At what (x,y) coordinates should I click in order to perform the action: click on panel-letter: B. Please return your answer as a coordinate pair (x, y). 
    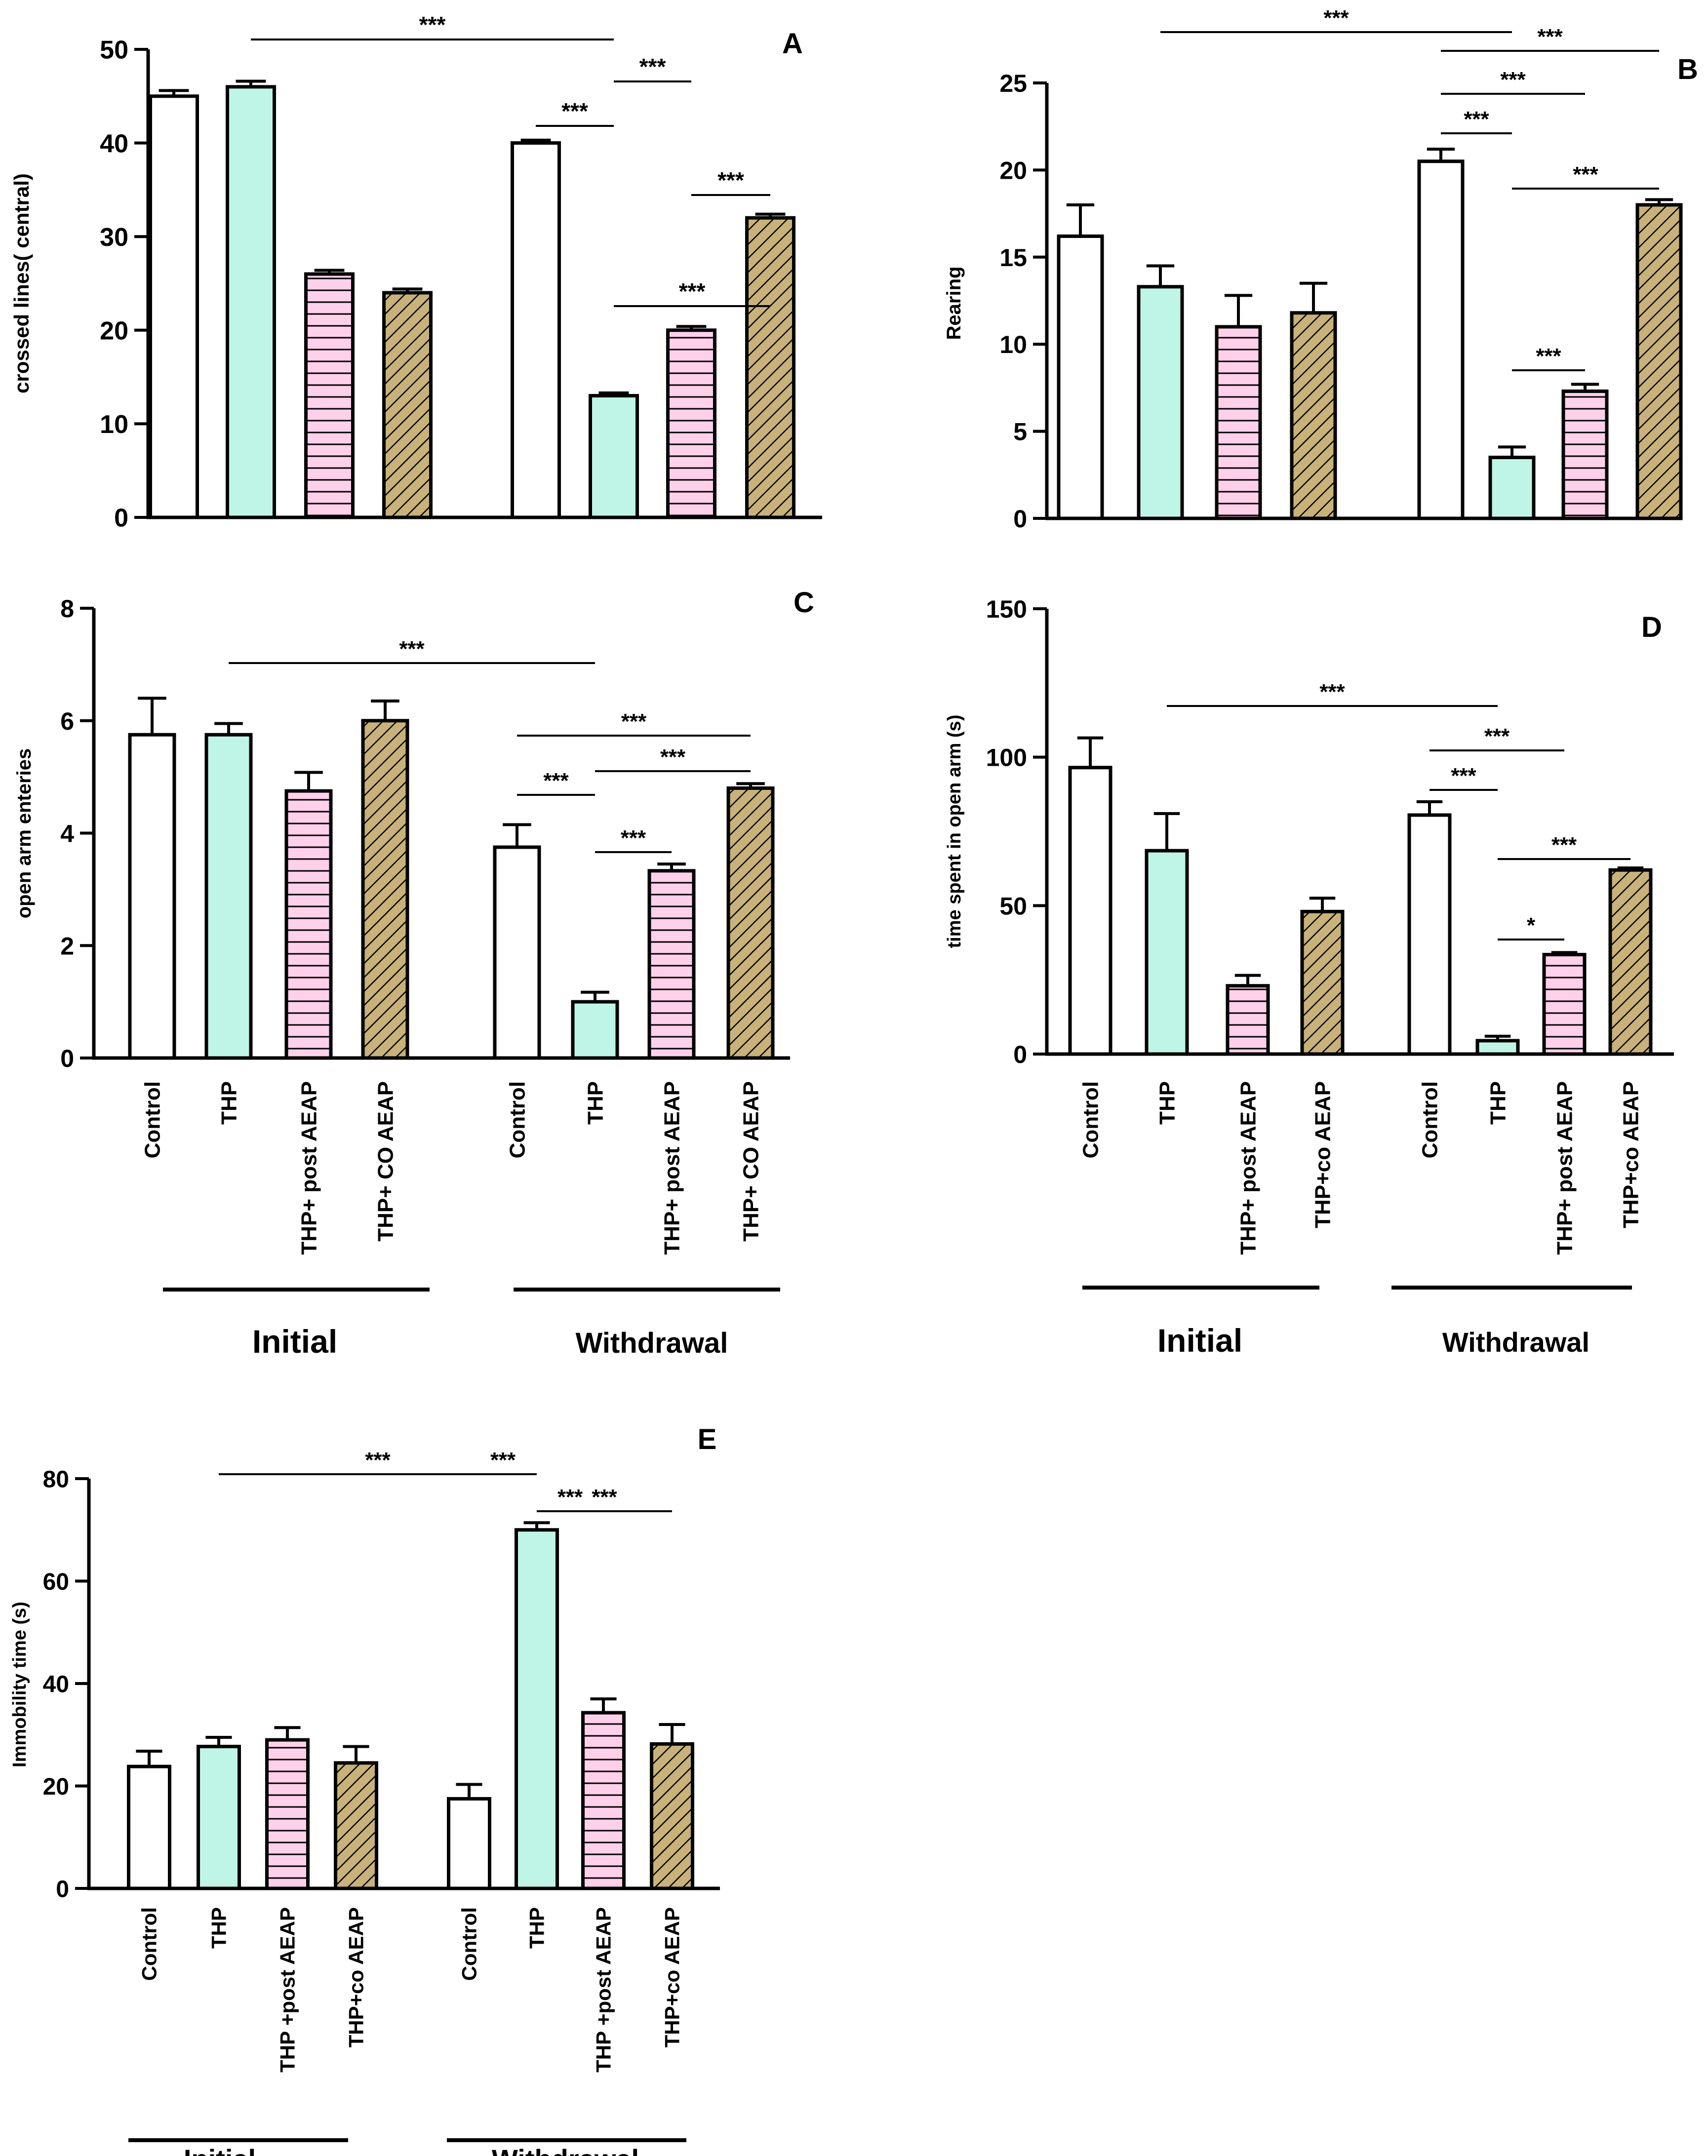
    Looking at the image, I should click on (1687, 69).